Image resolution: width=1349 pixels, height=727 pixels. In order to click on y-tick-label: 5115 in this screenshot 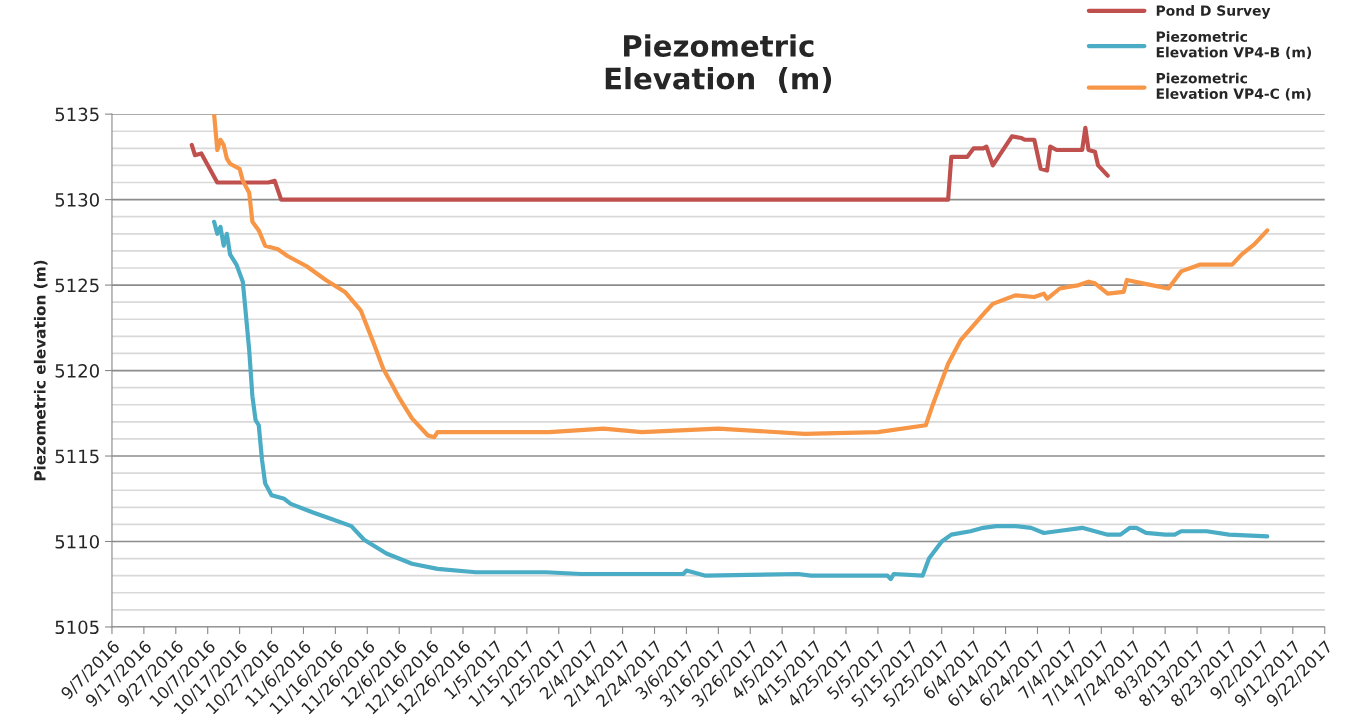, I will do `click(77, 456)`.